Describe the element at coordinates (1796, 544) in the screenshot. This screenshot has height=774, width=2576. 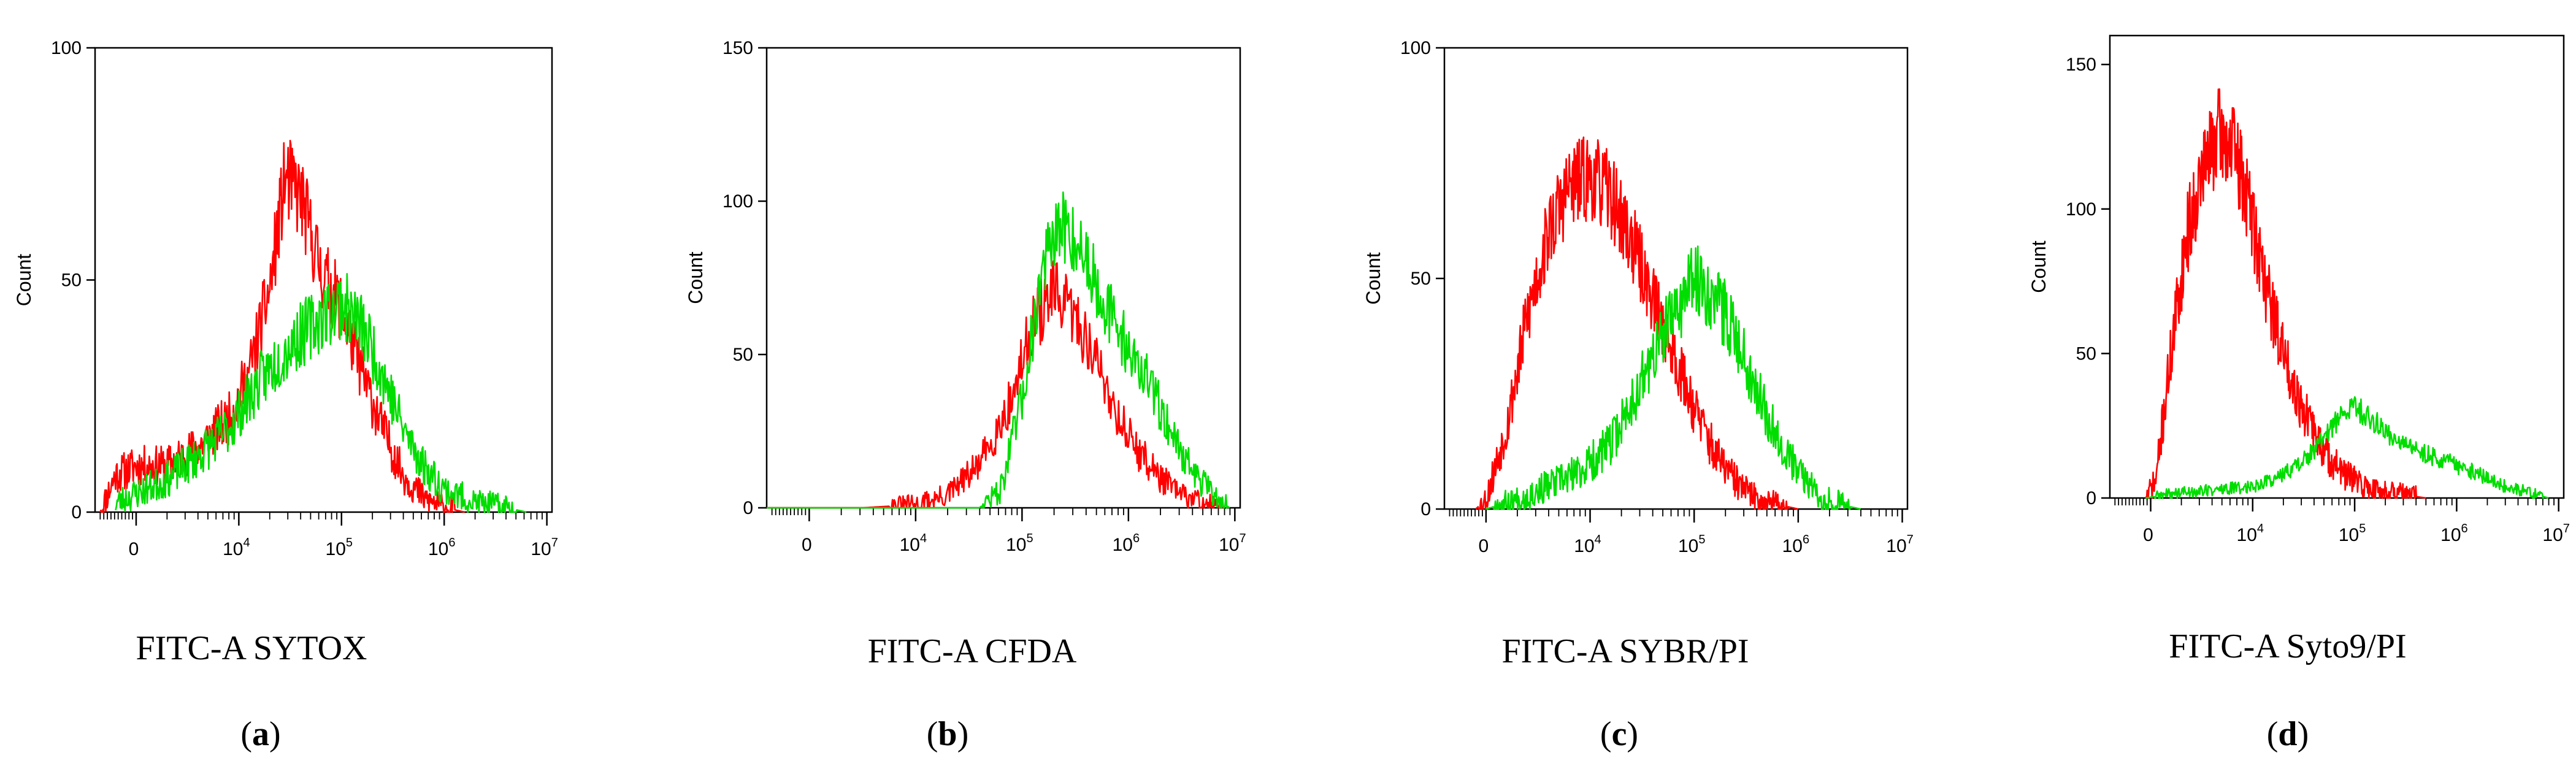
I see `x-tick-label-c: 10⁶` at that location.